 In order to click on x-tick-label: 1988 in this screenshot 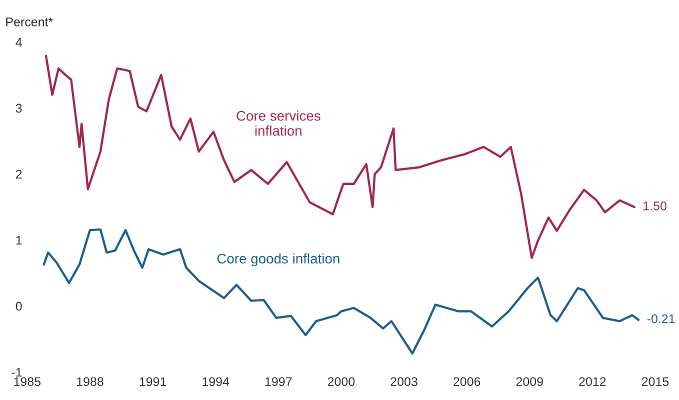, I will do `click(90, 381)`.